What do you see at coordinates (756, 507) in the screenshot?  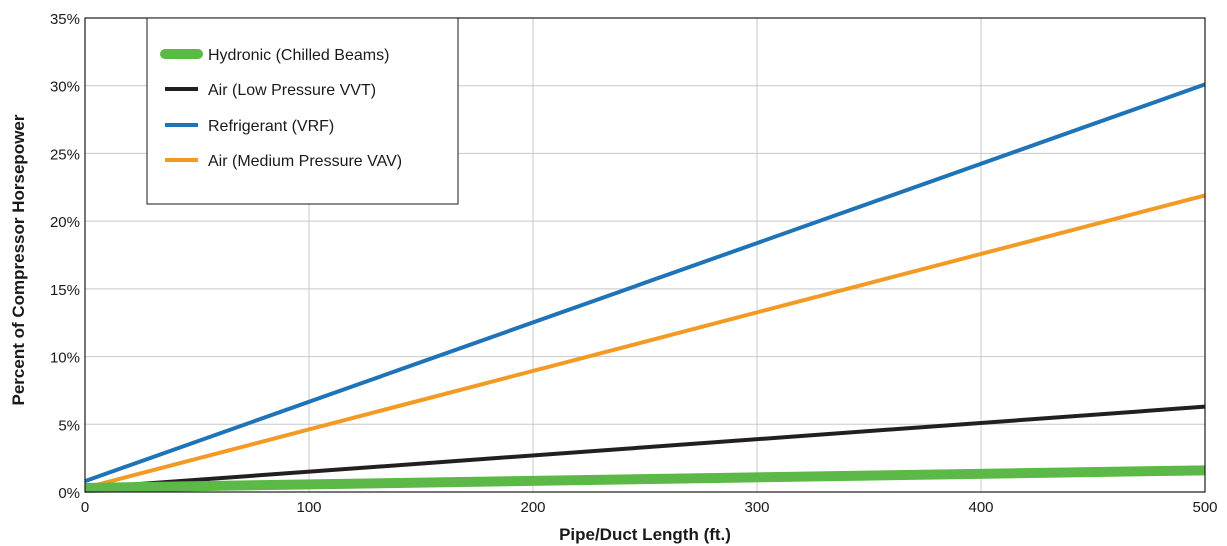 I see `x-tick-label: 300` at bounding box center [756, 507].